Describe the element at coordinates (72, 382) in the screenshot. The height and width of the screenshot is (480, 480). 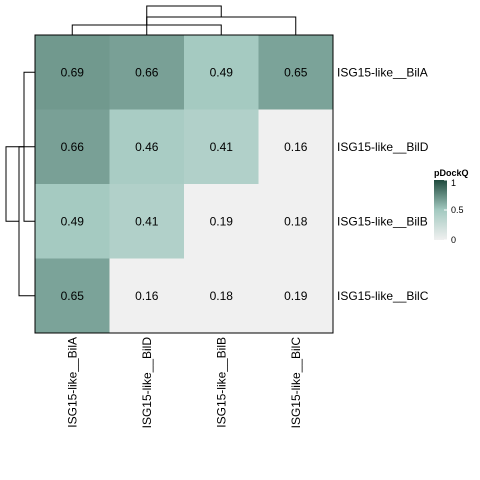
I see `column-label: ISG15-like__BilA` at that location.